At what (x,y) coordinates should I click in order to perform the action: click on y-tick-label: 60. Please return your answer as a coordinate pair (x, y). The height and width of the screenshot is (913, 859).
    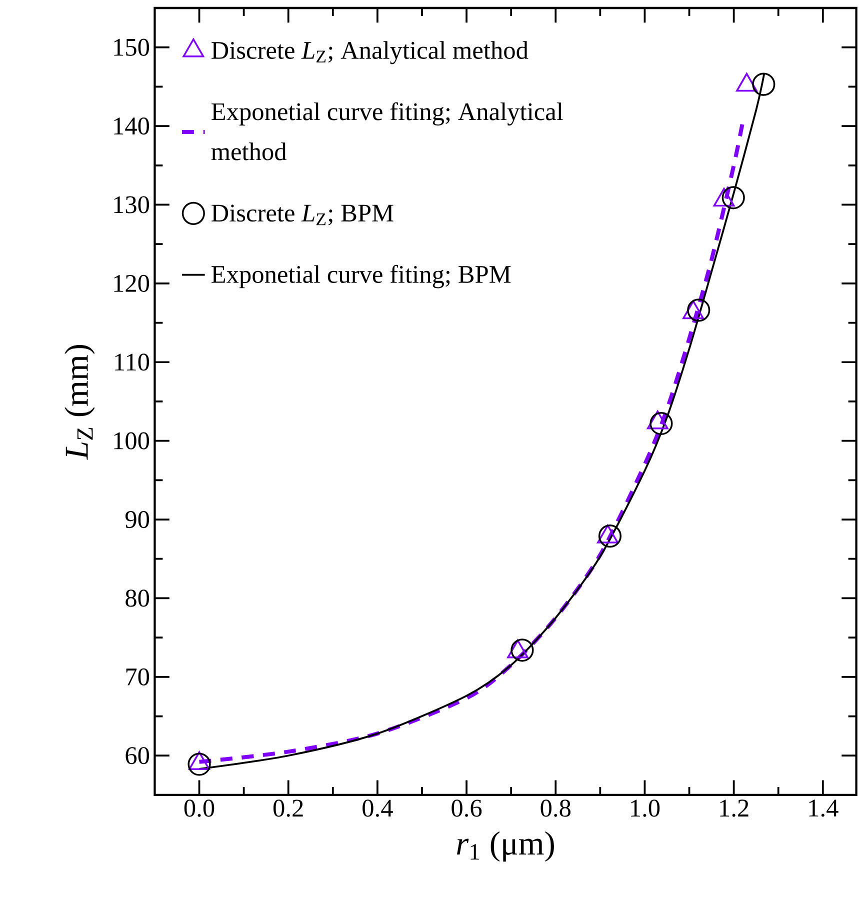
    Looking at the image, I should click on (138, 755).